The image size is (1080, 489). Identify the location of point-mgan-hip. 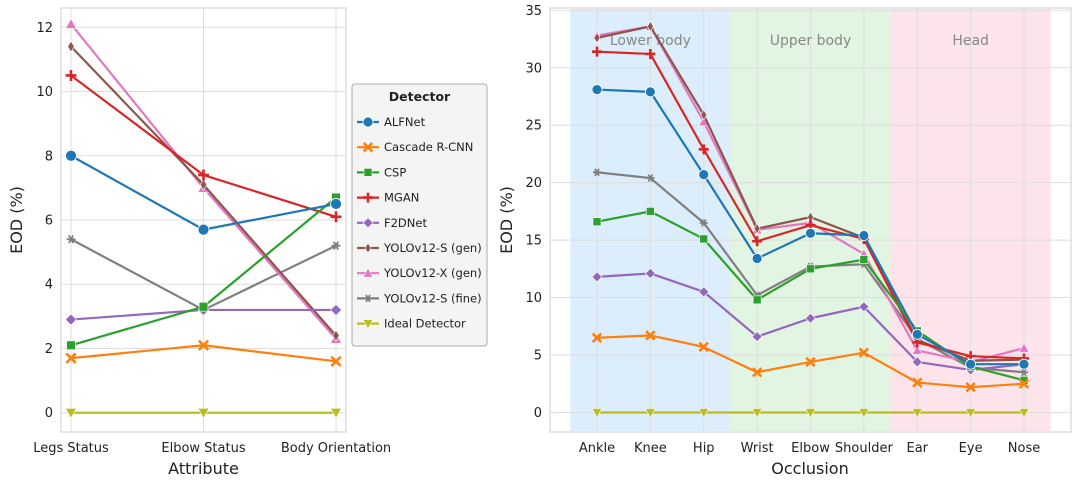
(703, 149).